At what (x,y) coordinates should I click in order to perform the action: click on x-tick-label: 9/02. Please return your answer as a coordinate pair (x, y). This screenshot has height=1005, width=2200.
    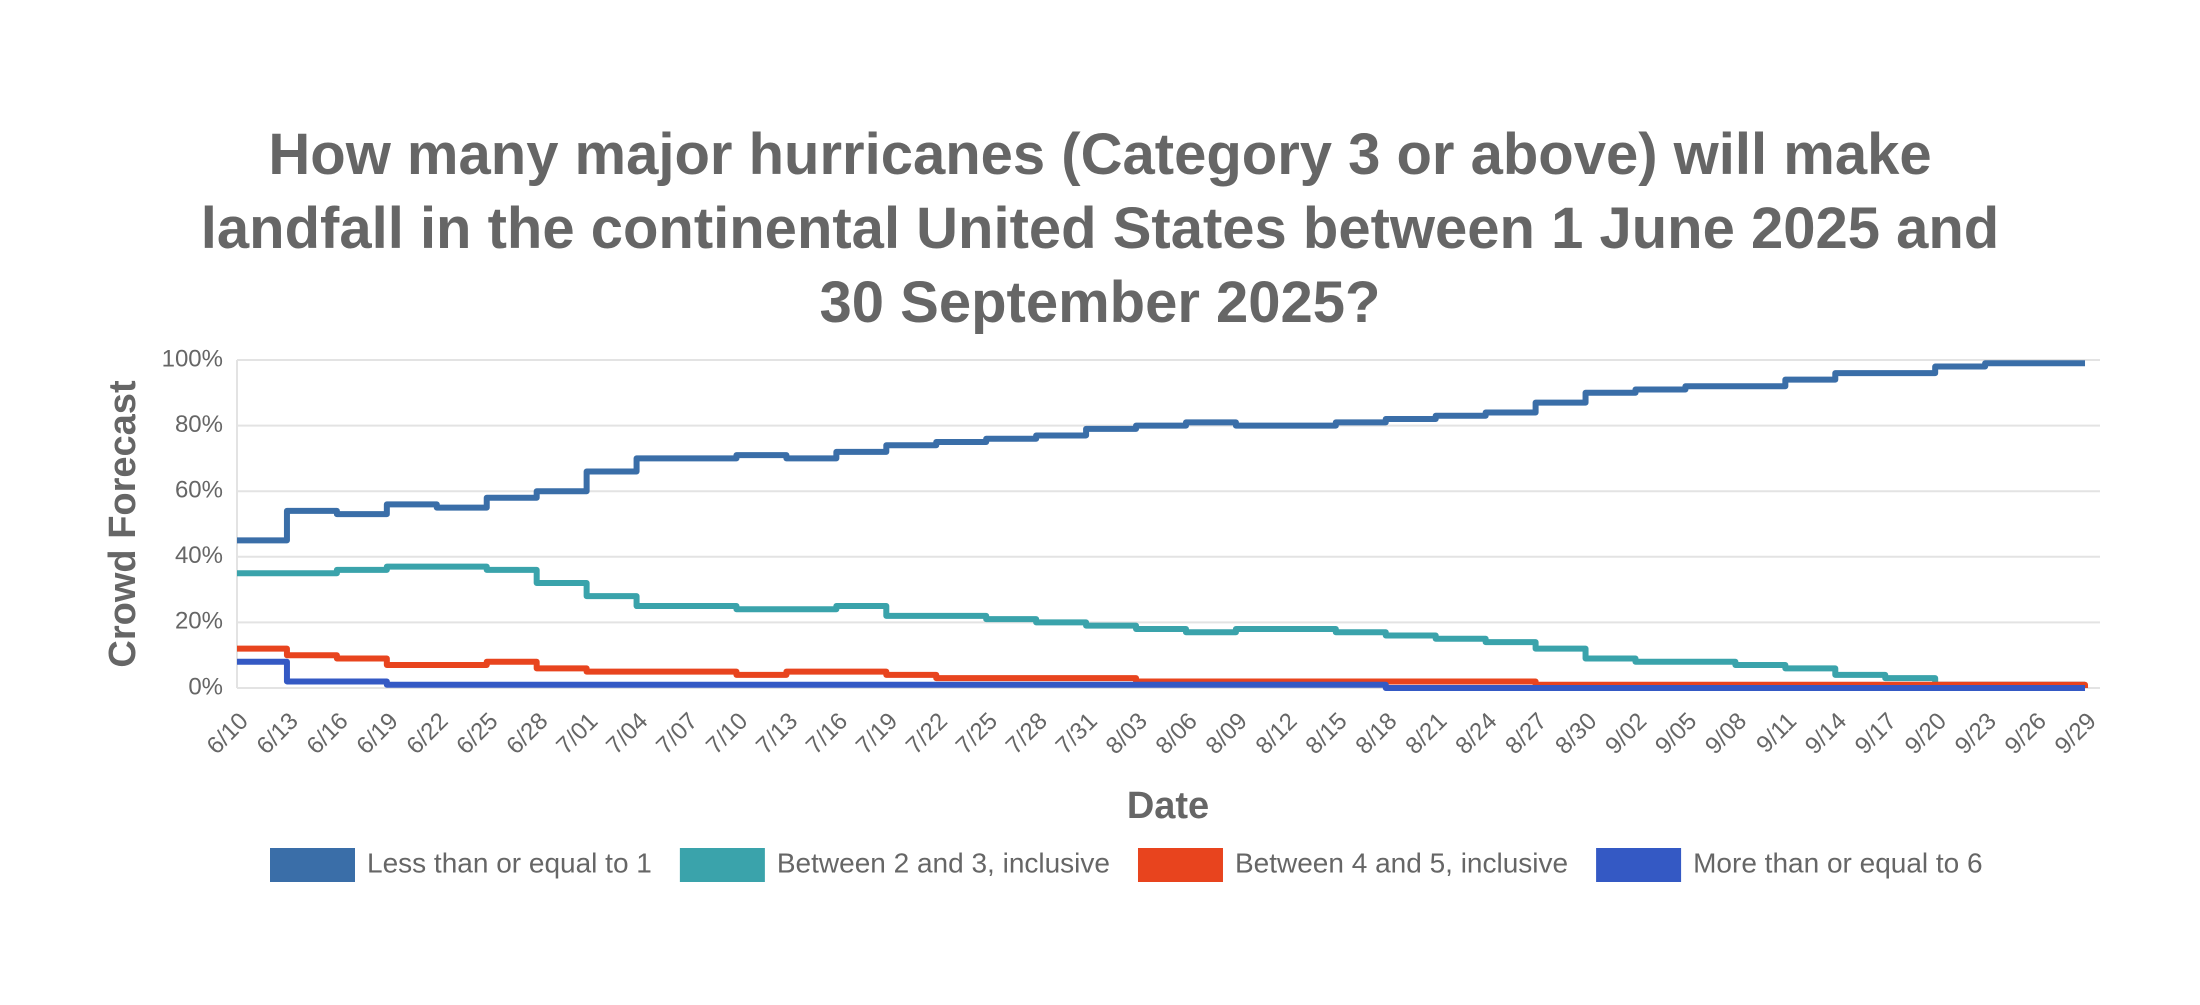
    Looking at the image, I should click on (1626, 734).